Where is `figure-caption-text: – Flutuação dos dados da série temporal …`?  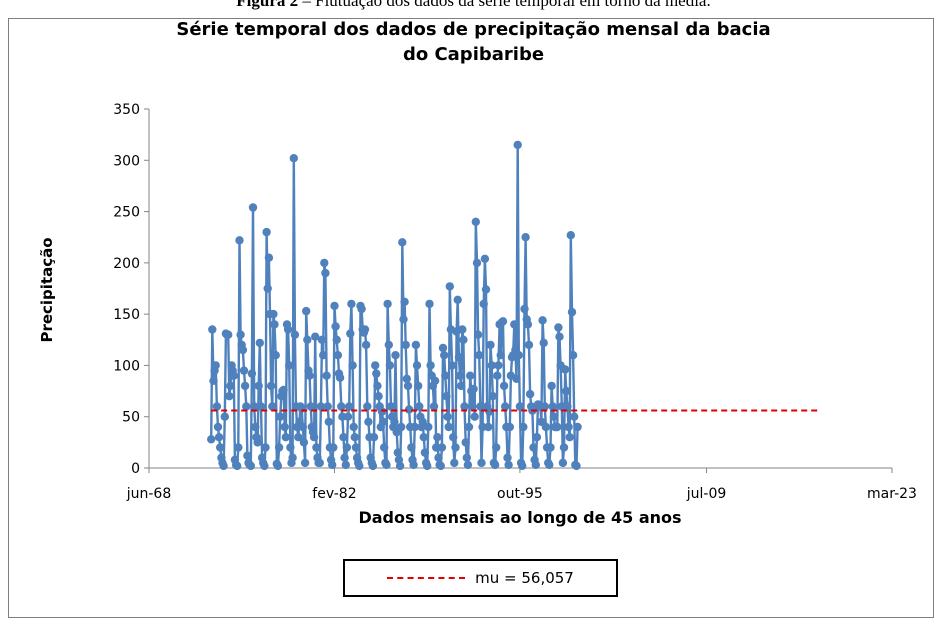
figure-caption-text: – Flutuação dos dados da série temporal … is located at coordinates (504, 5).